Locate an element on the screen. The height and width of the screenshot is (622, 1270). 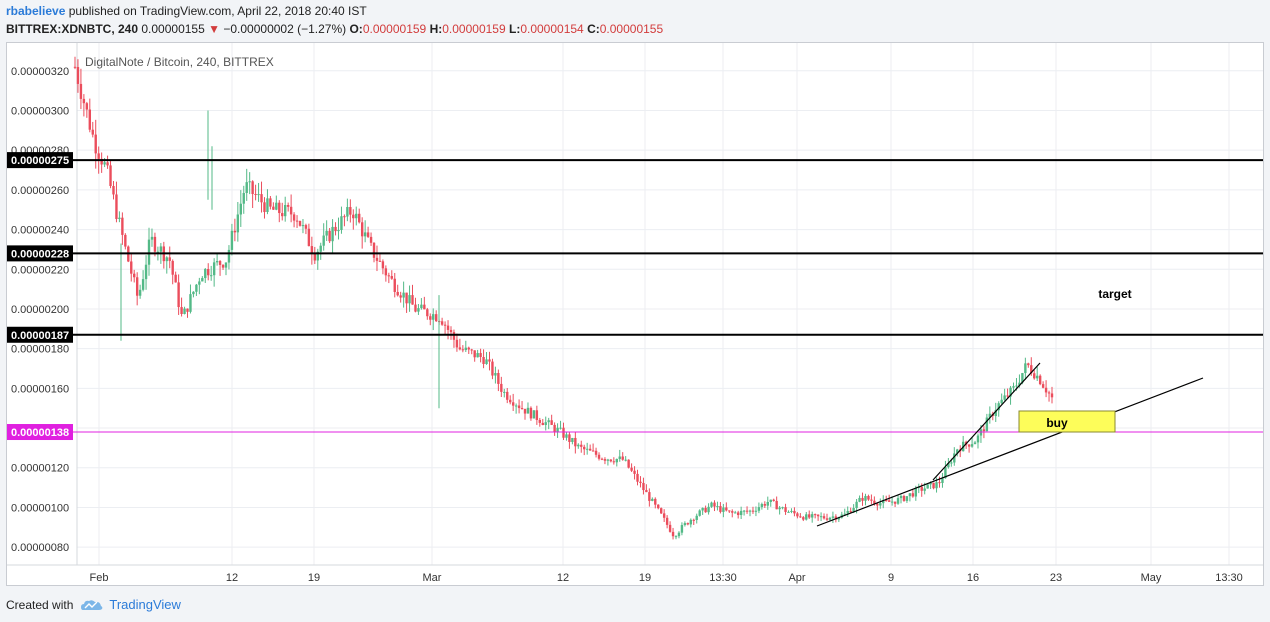
level-price-tag is located at coordinates (40, 432).